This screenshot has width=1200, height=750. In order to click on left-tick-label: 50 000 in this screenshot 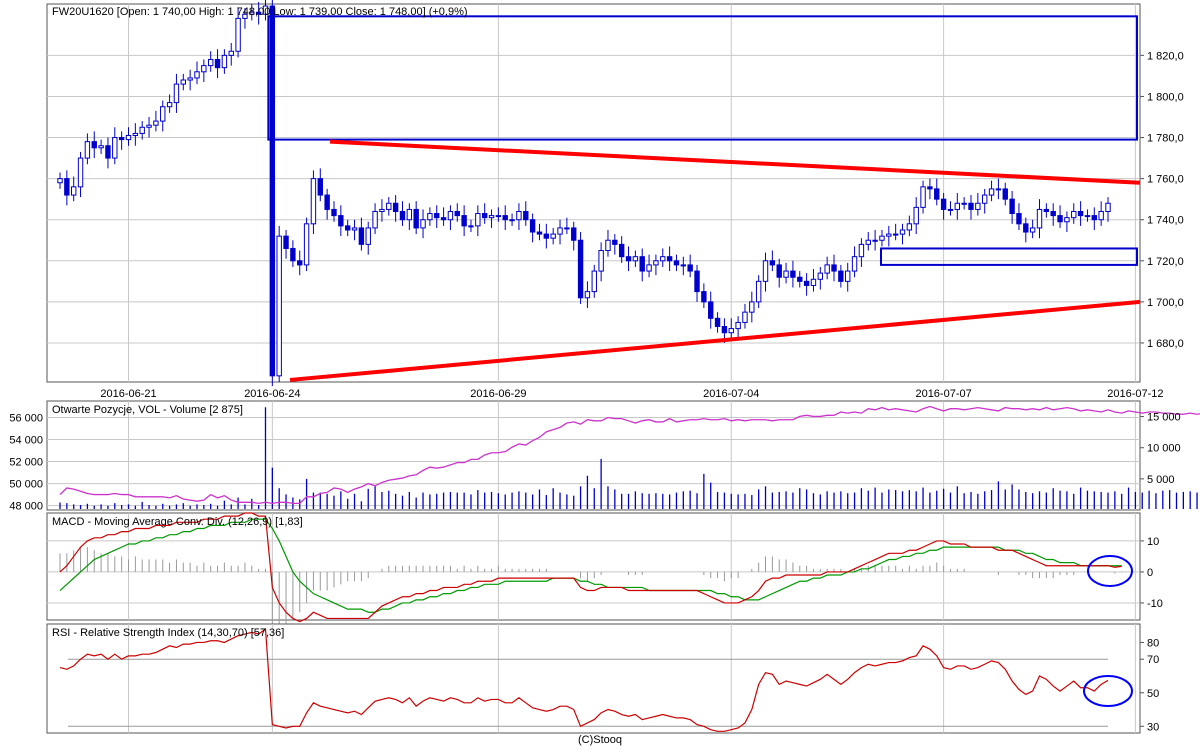, I will do `click(26, 485)`.